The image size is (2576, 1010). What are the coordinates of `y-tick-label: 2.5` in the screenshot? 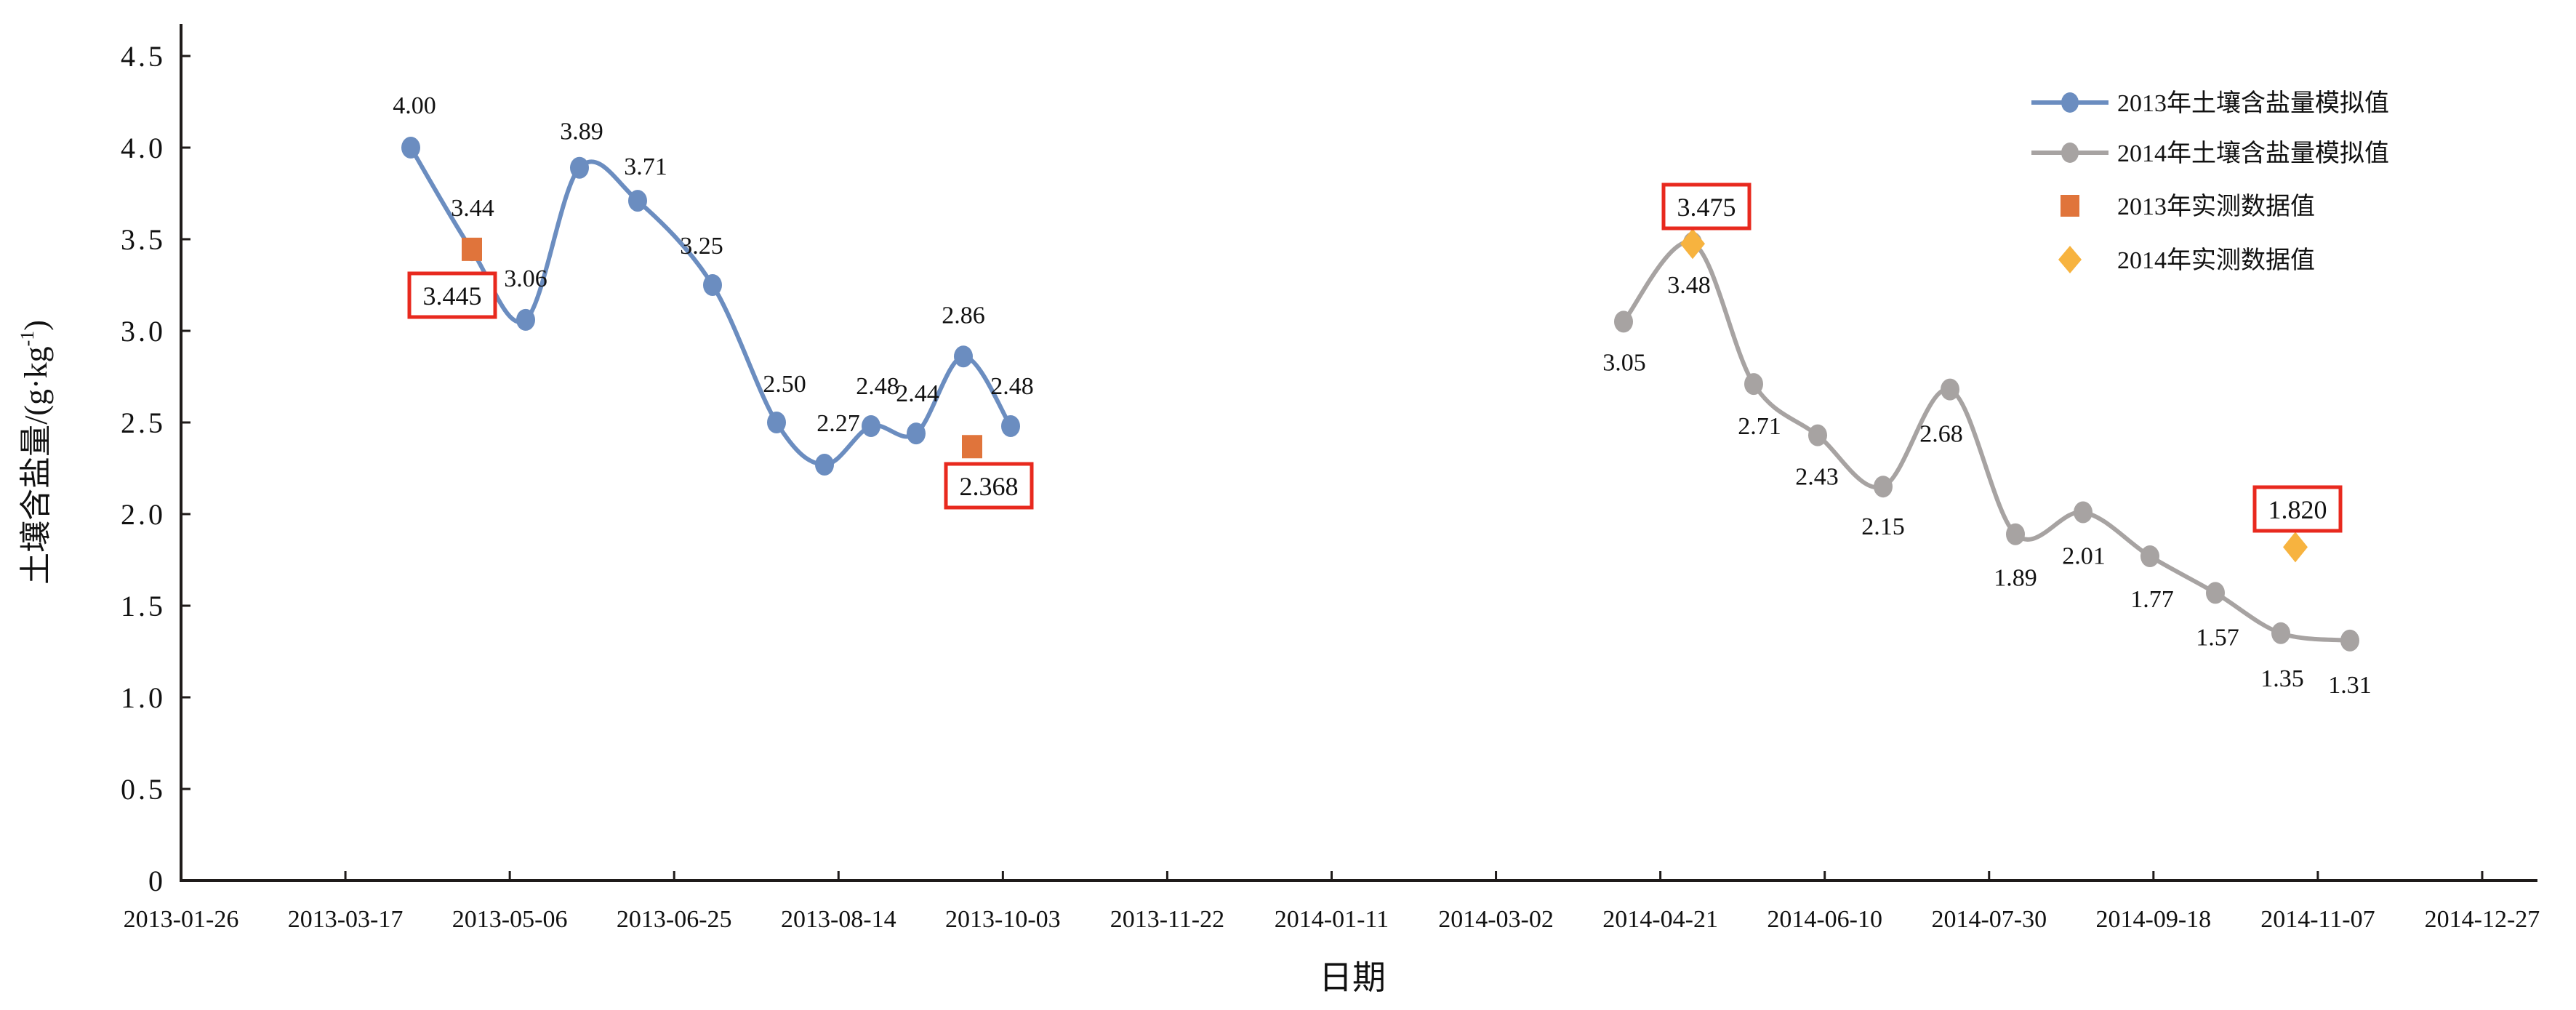 It's located at (143, 422).